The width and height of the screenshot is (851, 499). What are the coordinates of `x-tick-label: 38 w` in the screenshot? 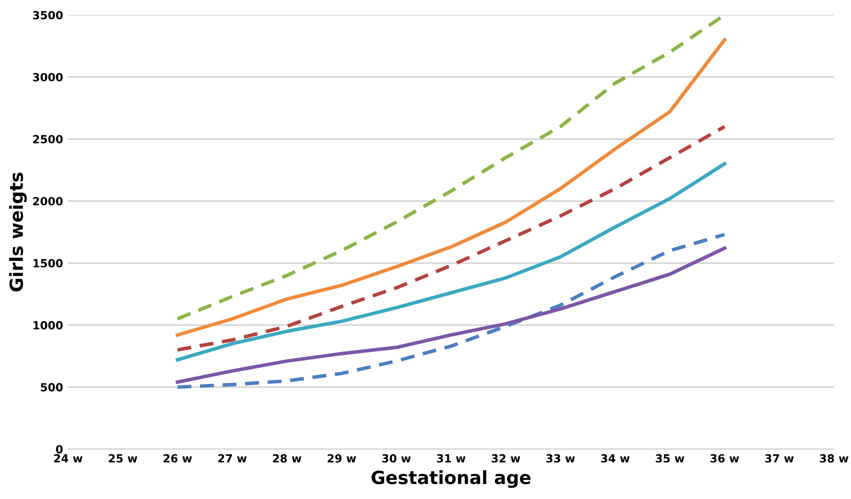 It's located at (834, 458).